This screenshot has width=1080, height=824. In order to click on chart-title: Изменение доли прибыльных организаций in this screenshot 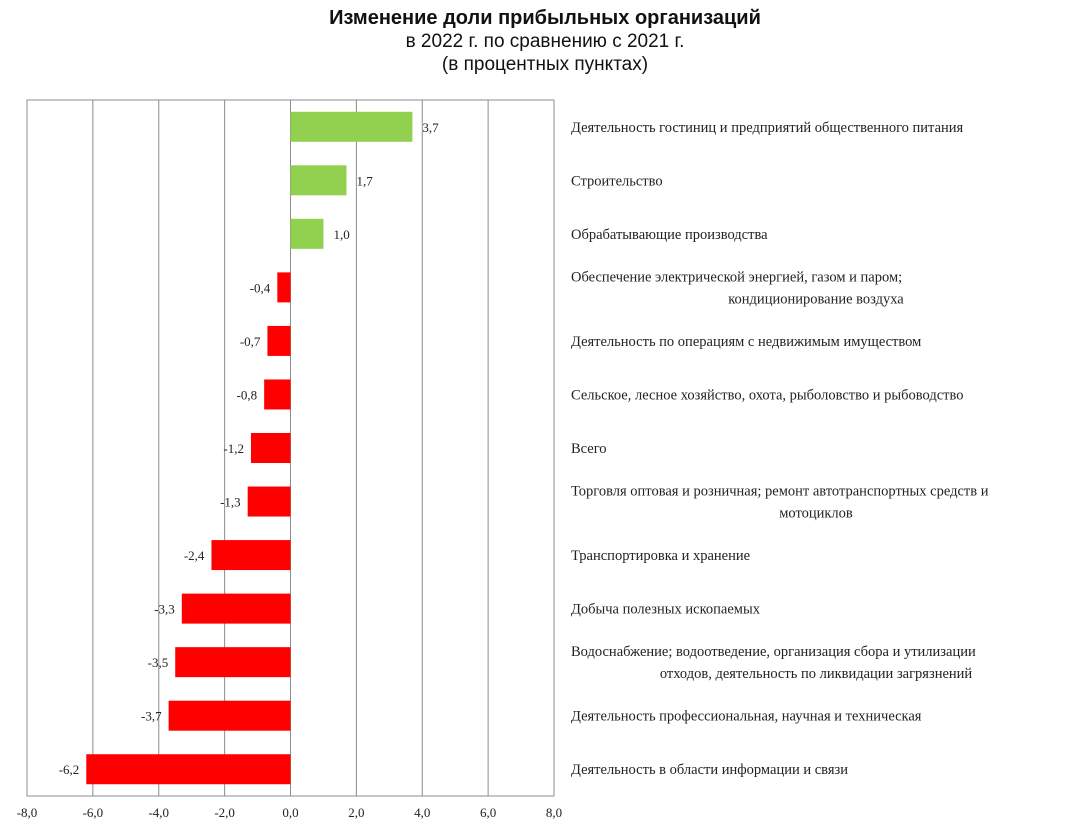, I will do `click(545, 18)`.